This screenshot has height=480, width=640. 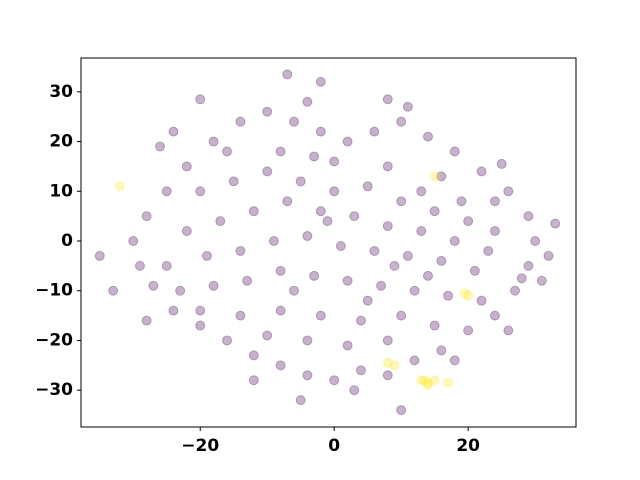 What do you see at coordinates (334, 446) in the screenshot?
I see `x-tick-label: 0` at bounding box center [334, 446].